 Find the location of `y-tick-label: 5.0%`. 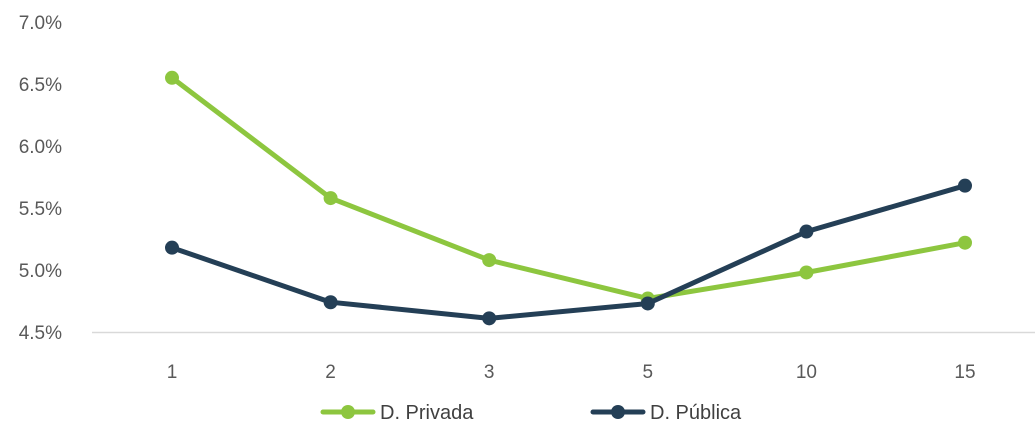

y-tick-label: 5.0% is located at coordinates (40, 271).